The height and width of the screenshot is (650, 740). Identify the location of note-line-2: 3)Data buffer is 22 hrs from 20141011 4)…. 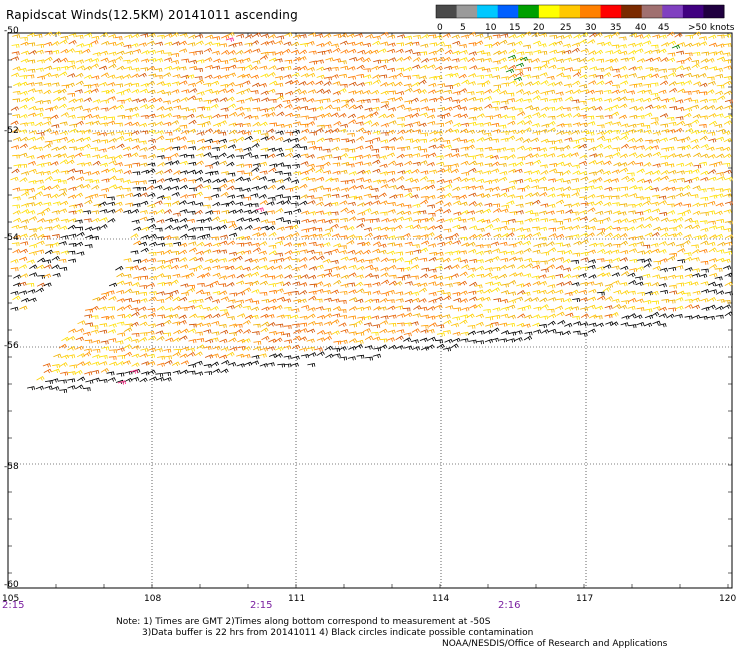
(338, 633).